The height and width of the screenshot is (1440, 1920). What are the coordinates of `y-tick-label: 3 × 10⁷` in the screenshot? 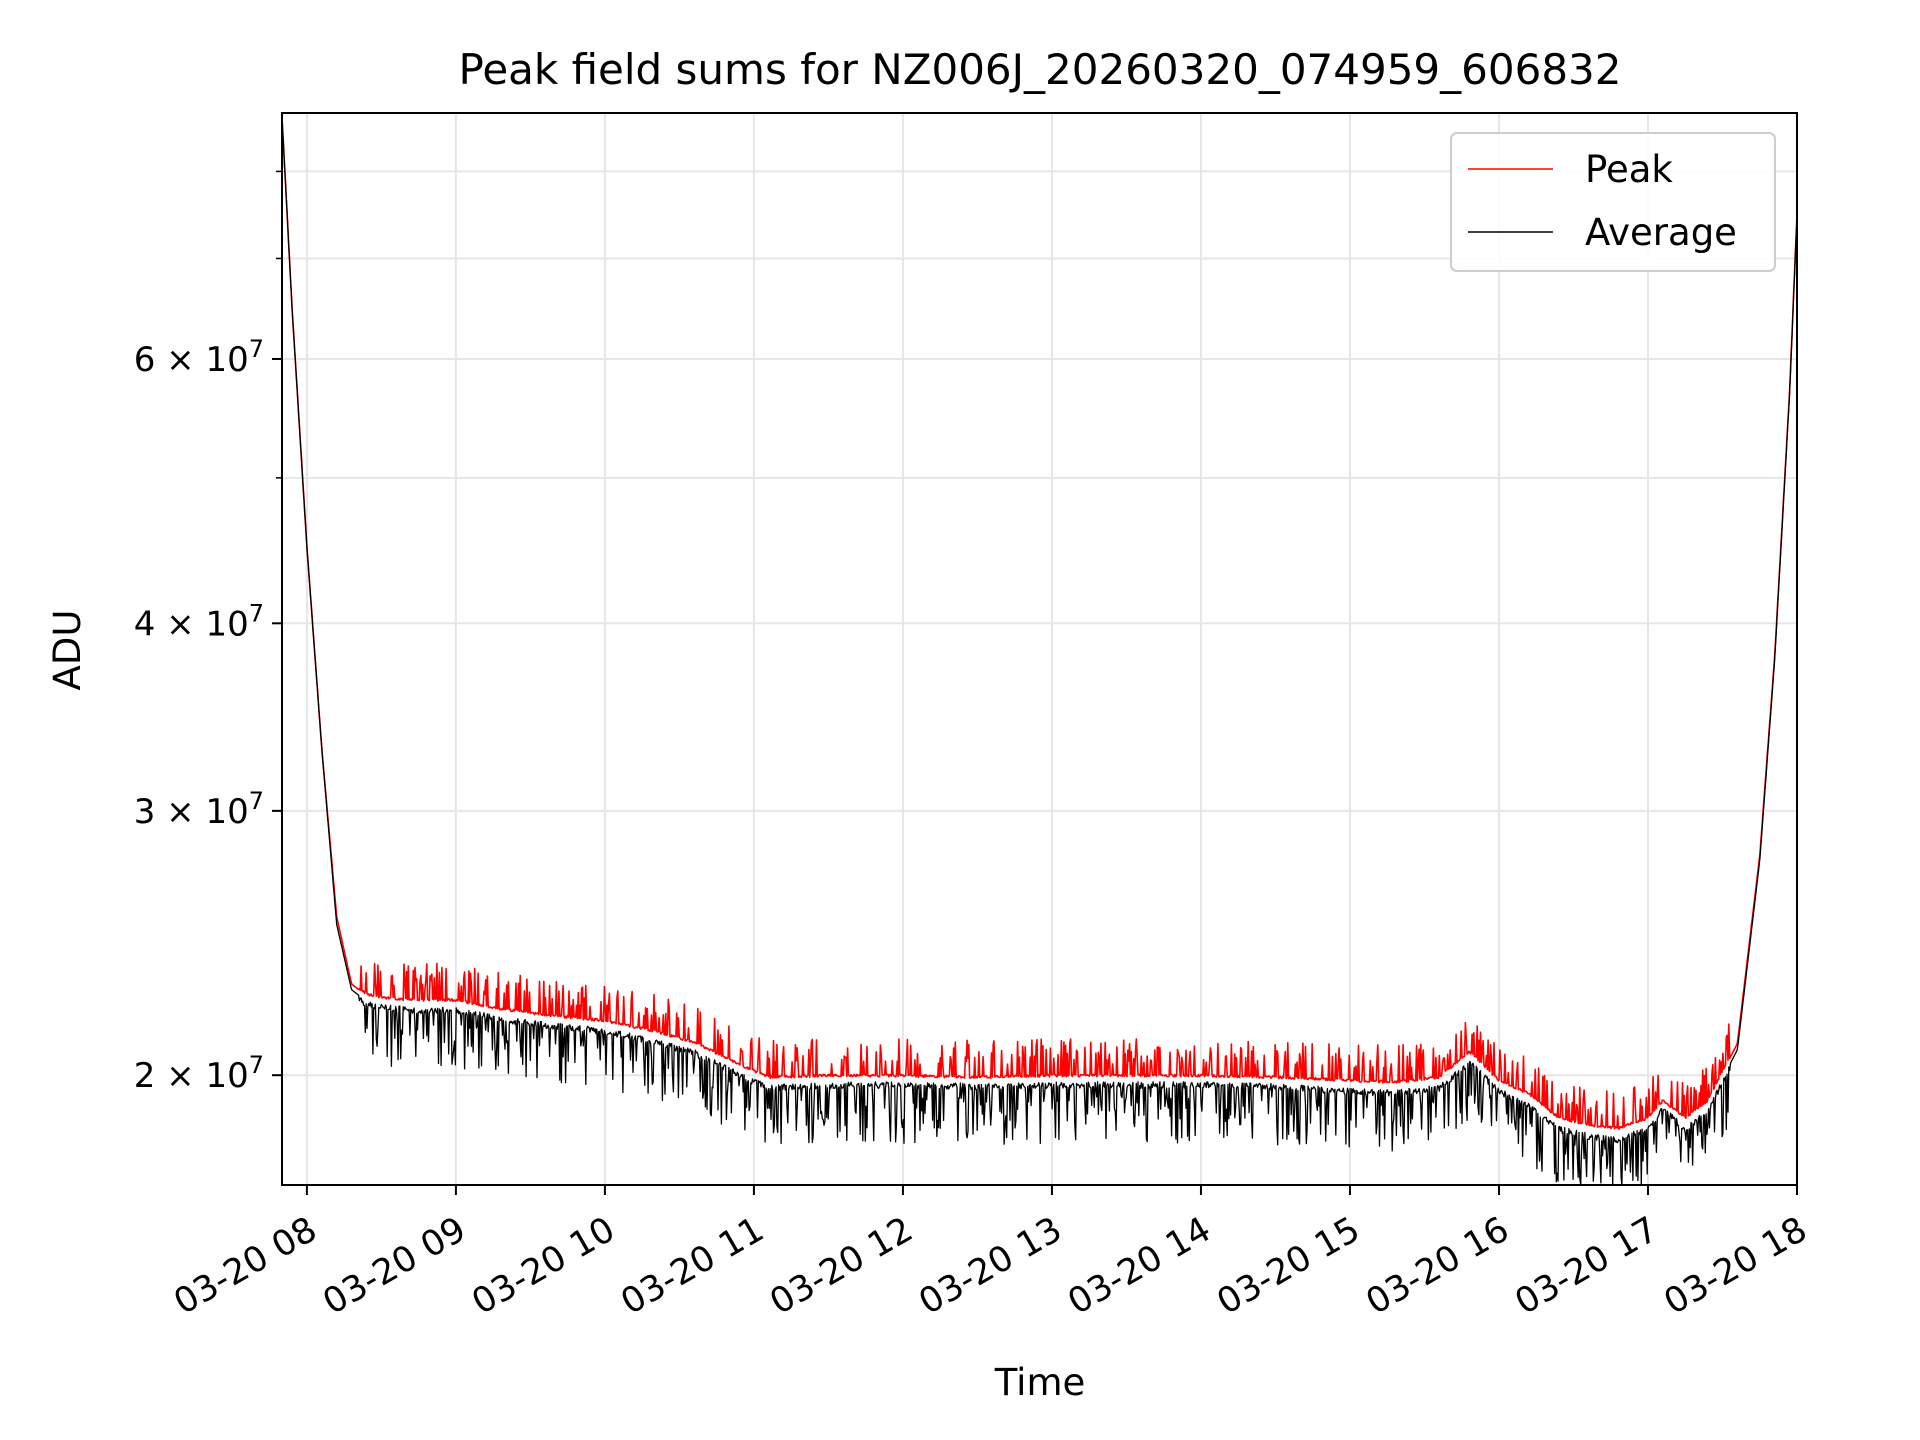 It's located at (199, 809).